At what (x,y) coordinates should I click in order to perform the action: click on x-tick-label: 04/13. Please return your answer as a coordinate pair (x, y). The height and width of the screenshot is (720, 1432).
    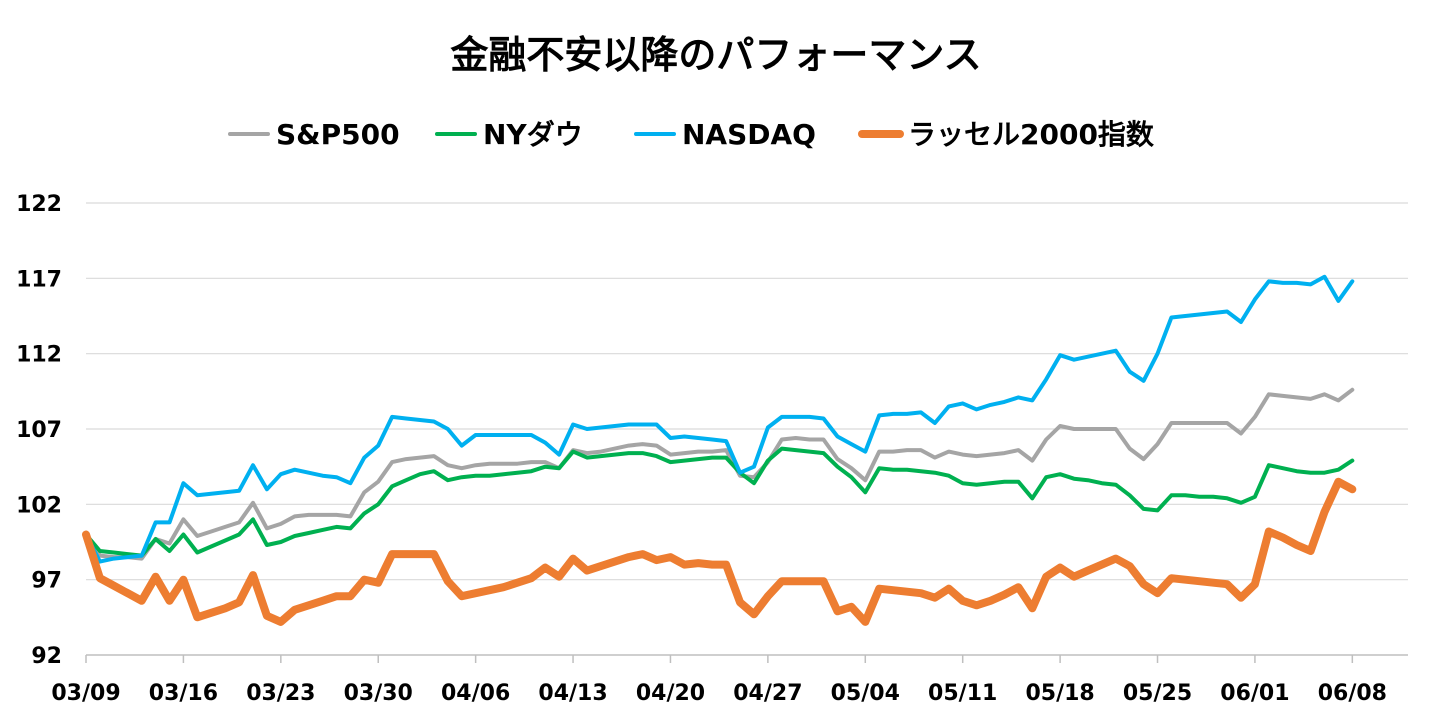
    Looking at the image, I should click on (572, 693).